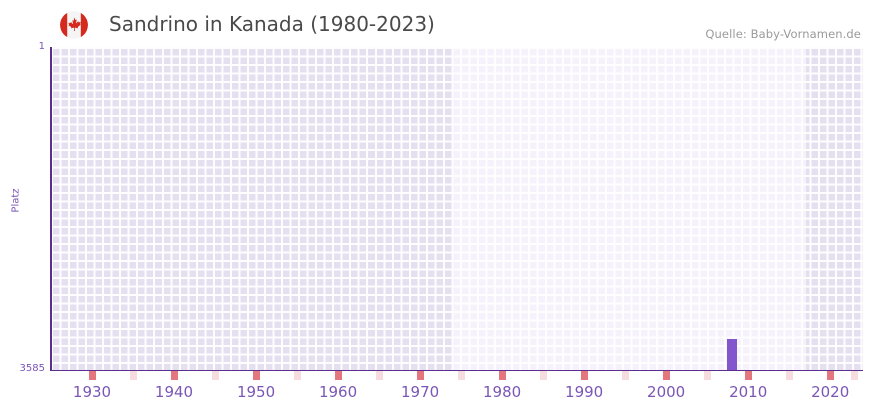 Image resolution: width=873 pixels, height=412 pixels. I want to click on x-tick-label-1980: 1980, so click(502, 392).